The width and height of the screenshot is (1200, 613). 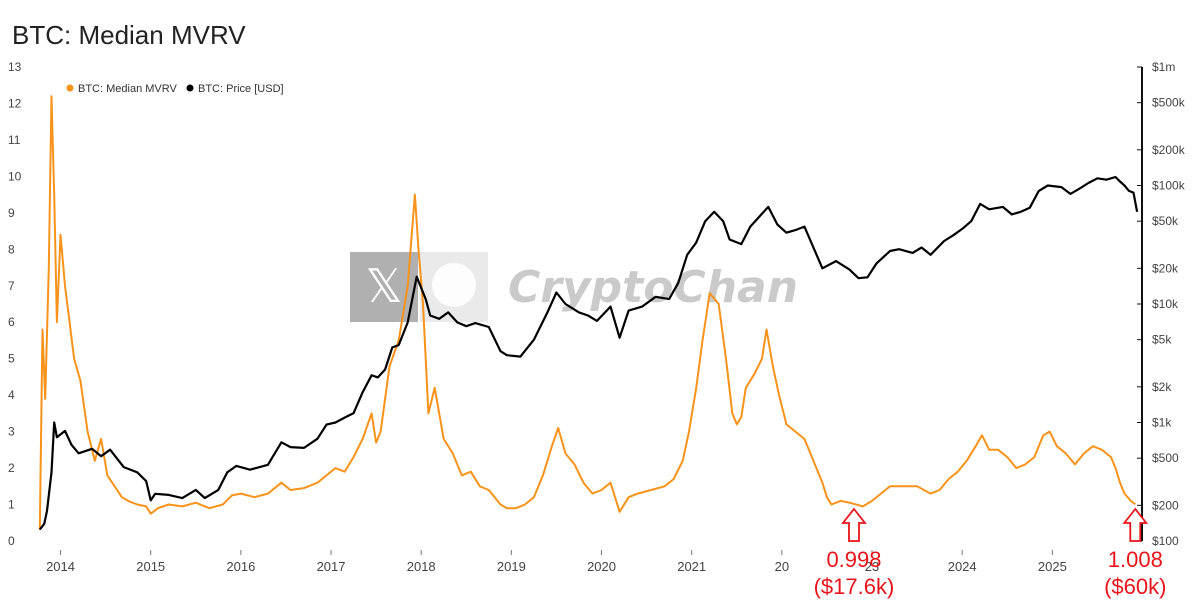 What do you see at coordinates (1165, 221) in the screenshot?
I see `right-tick-label: $50k` at bounding box center [1165, 221].